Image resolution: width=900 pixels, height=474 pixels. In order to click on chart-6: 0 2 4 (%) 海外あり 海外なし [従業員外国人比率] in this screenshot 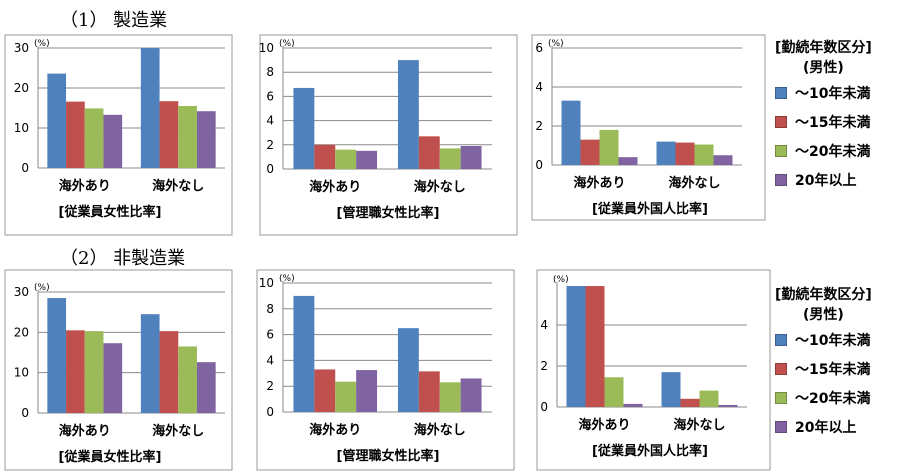, I will do `click(653, 370)`.